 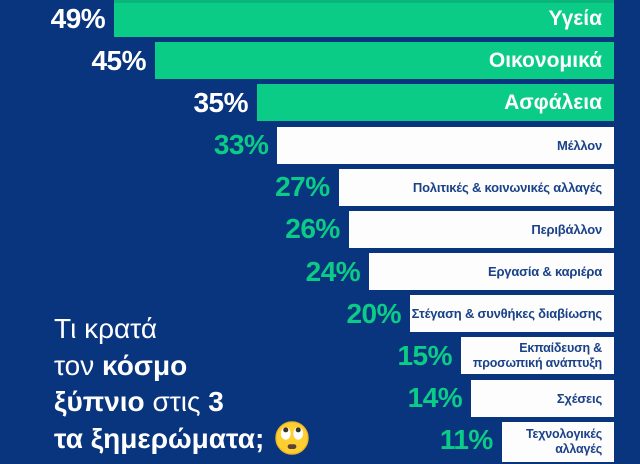 I want to click on chart-row: 15% Εκπαίδευση & προσωπική ανάπτυξη, so click(x=320, y=358).